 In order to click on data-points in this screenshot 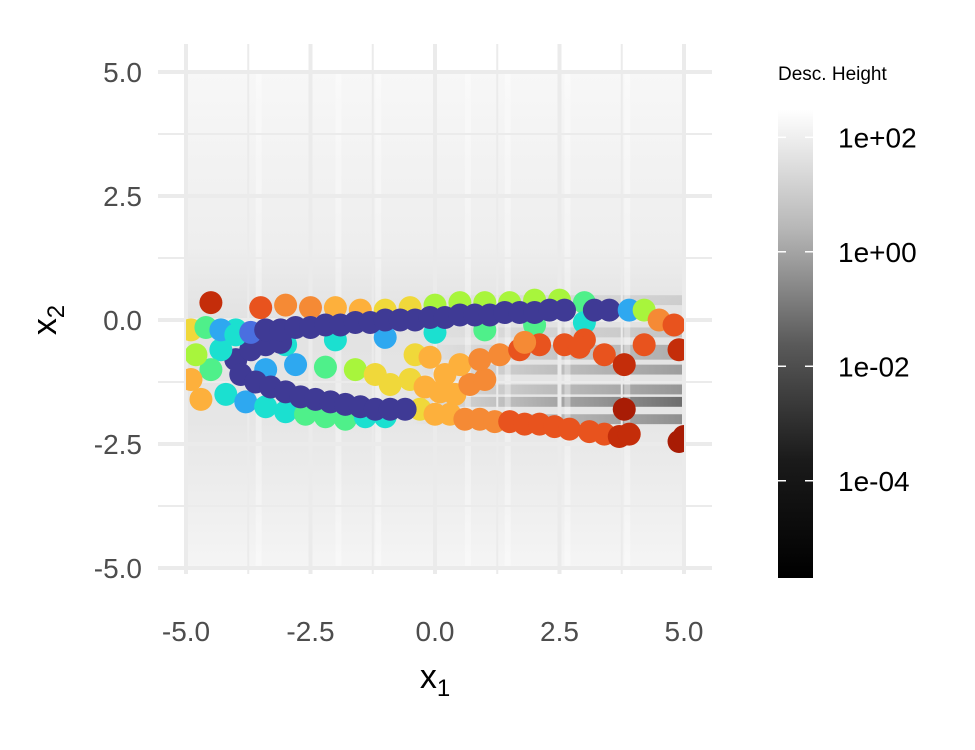, I will do `click(435, 371)`.